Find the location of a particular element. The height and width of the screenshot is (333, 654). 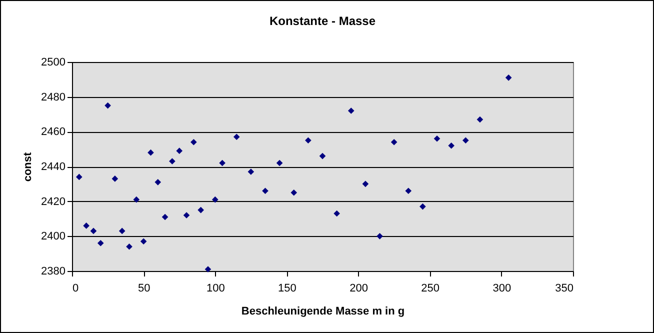

y-tick-label: 2380 is located at coordinates (53, 272).